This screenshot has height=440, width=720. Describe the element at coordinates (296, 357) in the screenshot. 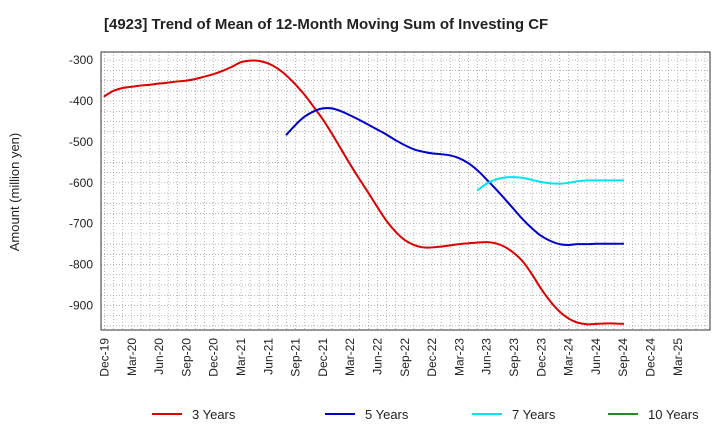

I see `x-tick-label: Sep-21` at that location.